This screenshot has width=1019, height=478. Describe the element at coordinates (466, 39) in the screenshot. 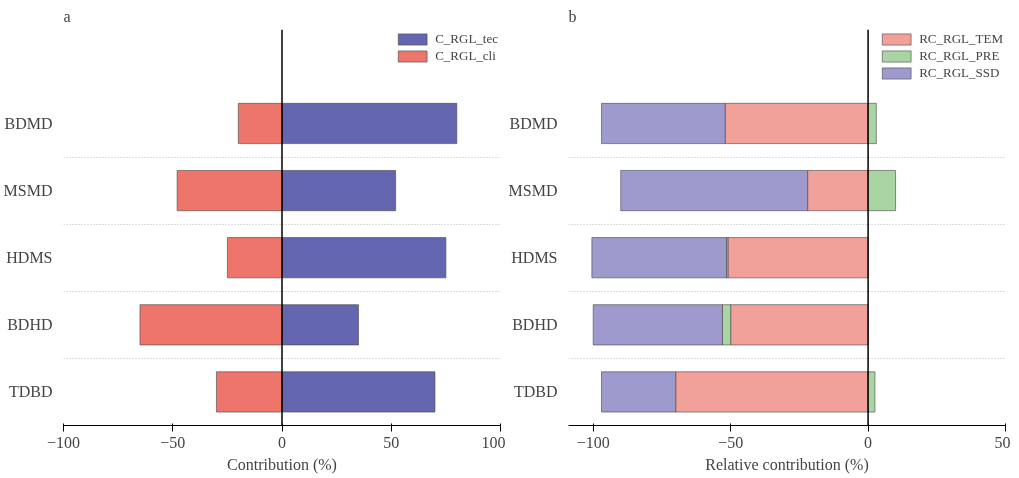

I see `legend-label: C_RGL_tec` at that location.